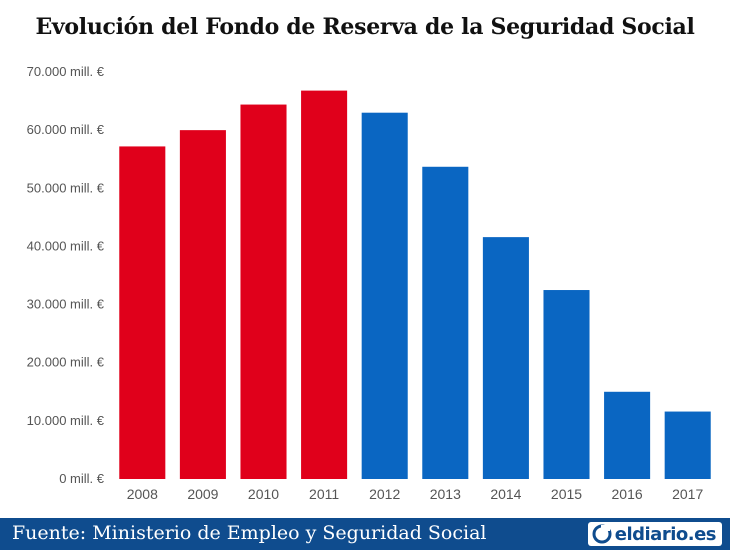 This screenshot has width=730, height=550. Describe the element at coordinates (384, 494) in the screenshot. I see `x-tick-label-2012: 2012` at that location.